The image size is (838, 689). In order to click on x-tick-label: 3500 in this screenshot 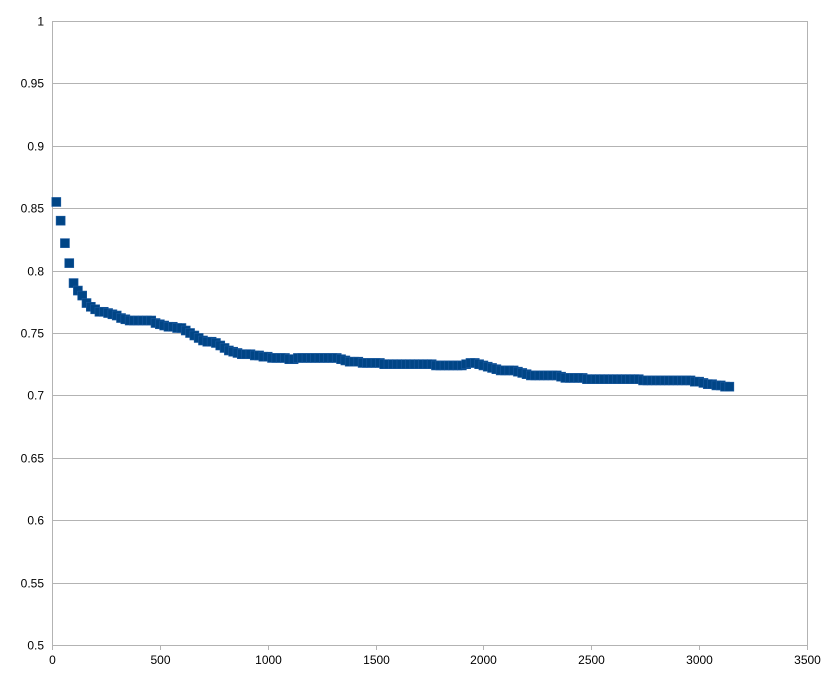, I will do `click(807, 660)`.